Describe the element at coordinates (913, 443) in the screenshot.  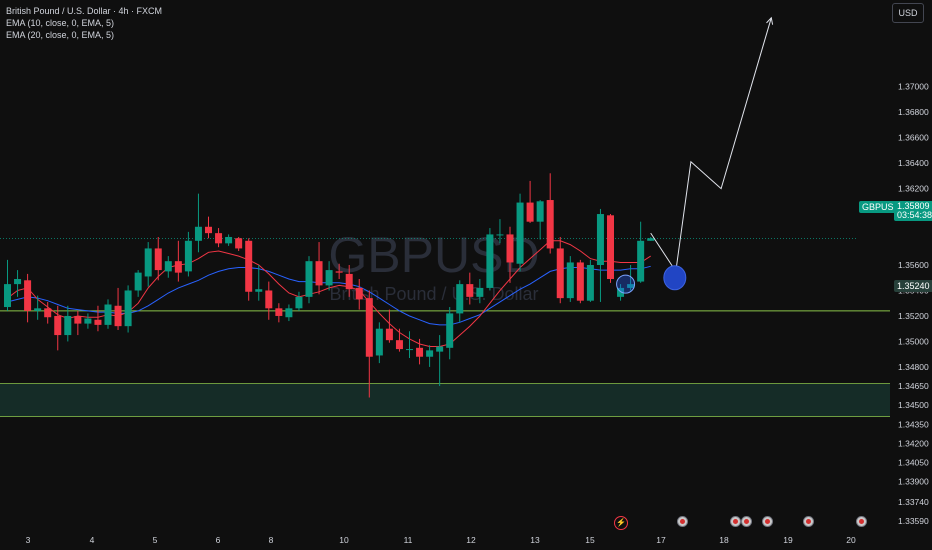
I see `price-tick-label: 1.34200` at that location.